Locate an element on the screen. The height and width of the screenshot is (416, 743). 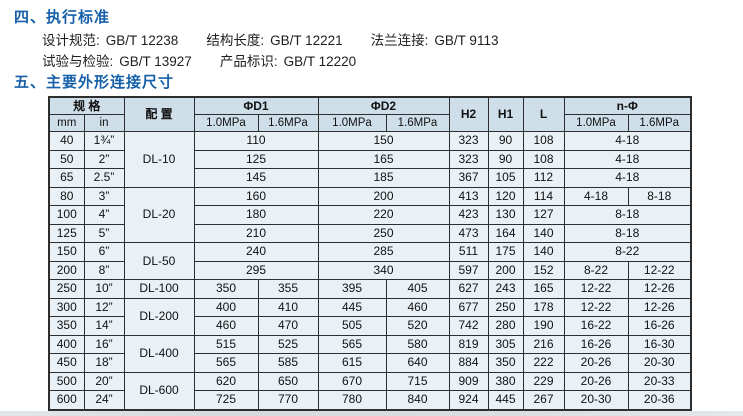
table-row: 150 6” DL-50 240 285 511 175 140 8-22 is located at coordinates (370, 261).